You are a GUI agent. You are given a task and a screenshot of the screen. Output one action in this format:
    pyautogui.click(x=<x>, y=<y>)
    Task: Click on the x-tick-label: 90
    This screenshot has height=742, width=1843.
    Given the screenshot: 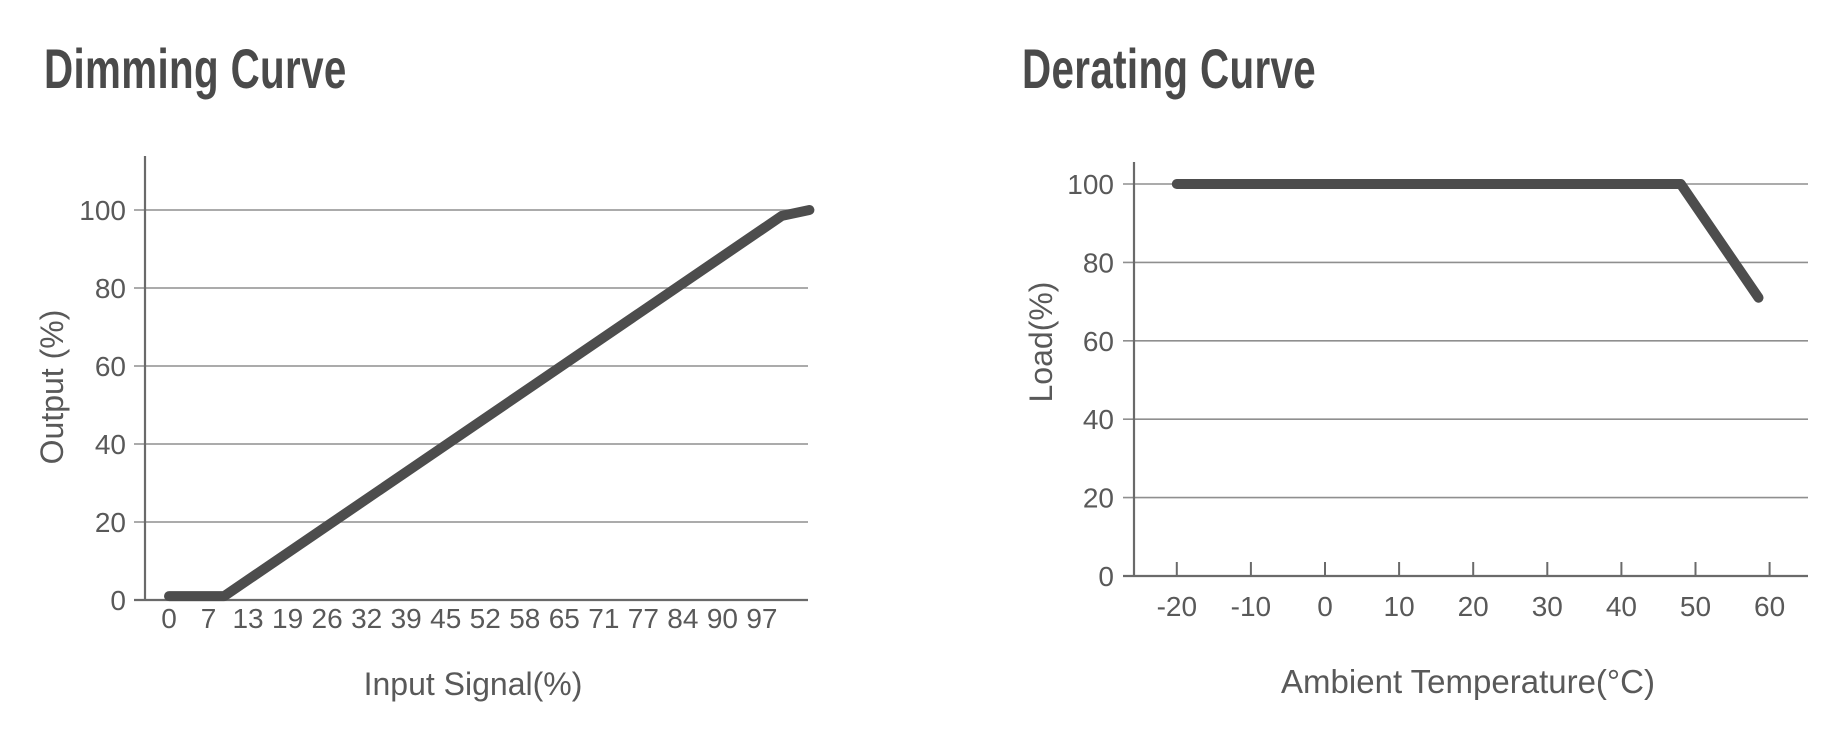 What is the action you would take?
    pyautogui.click(x=722, y=618)
    